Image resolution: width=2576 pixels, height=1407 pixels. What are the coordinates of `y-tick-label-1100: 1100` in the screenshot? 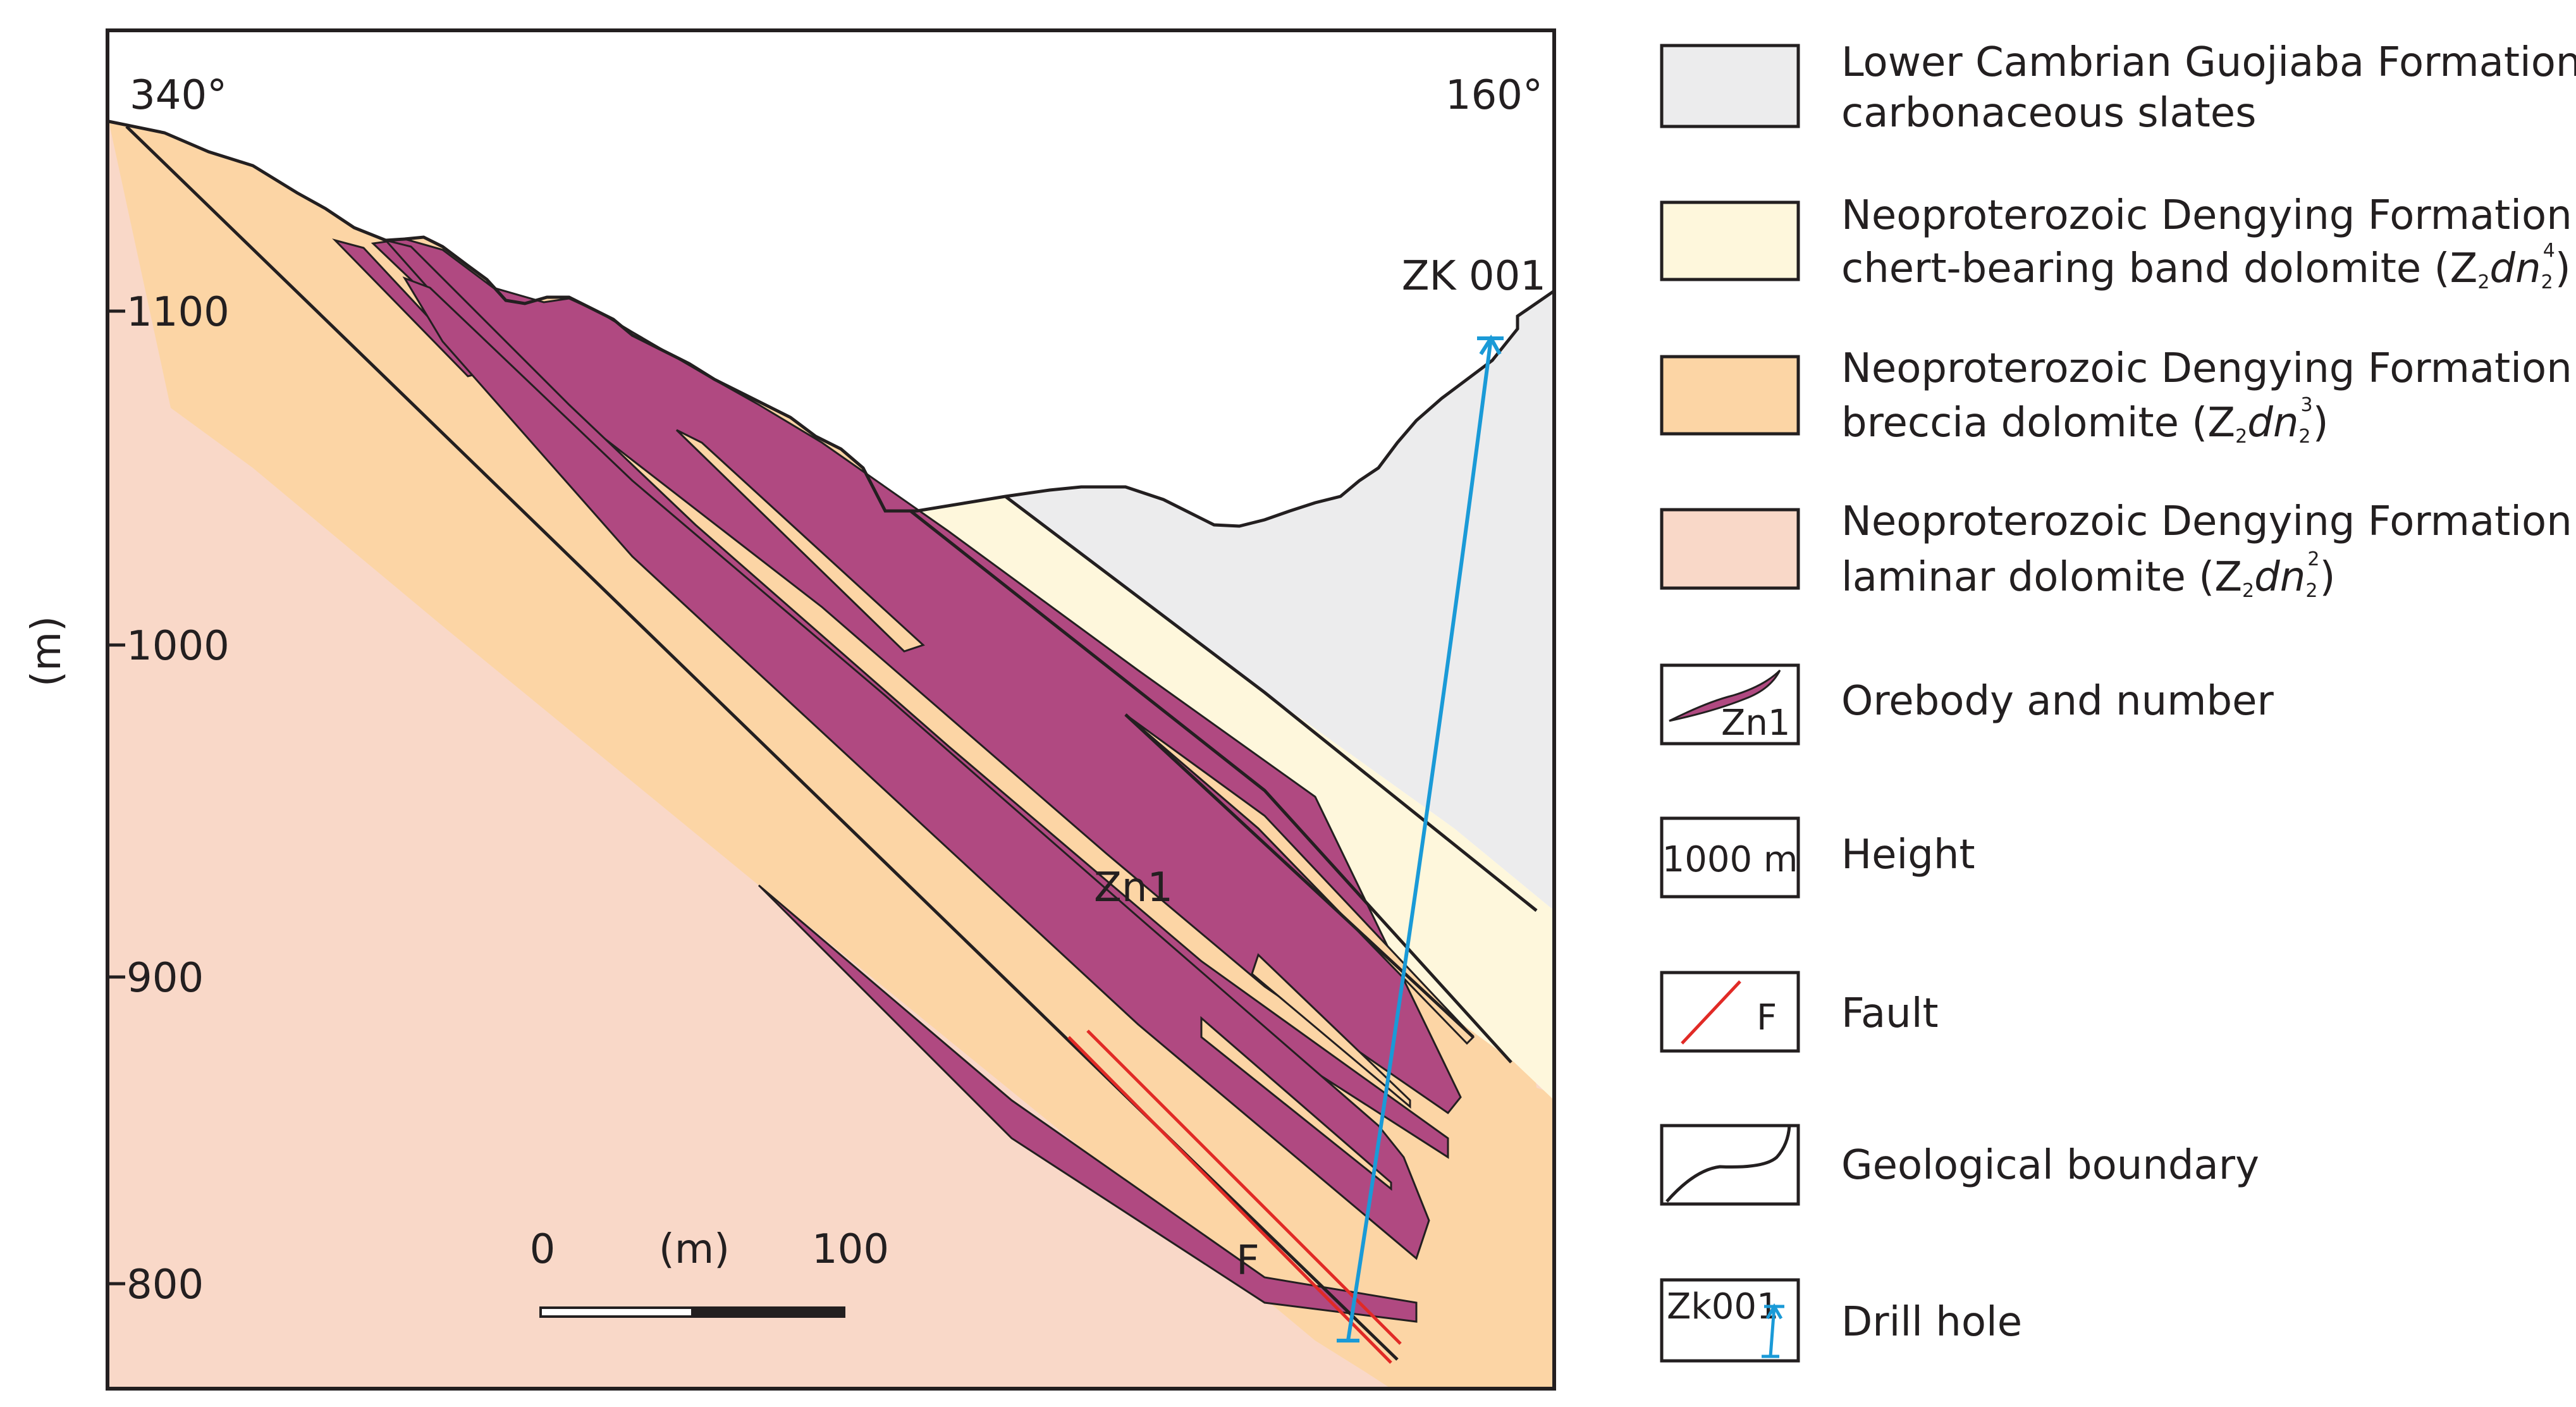 It's located at (178, 312).